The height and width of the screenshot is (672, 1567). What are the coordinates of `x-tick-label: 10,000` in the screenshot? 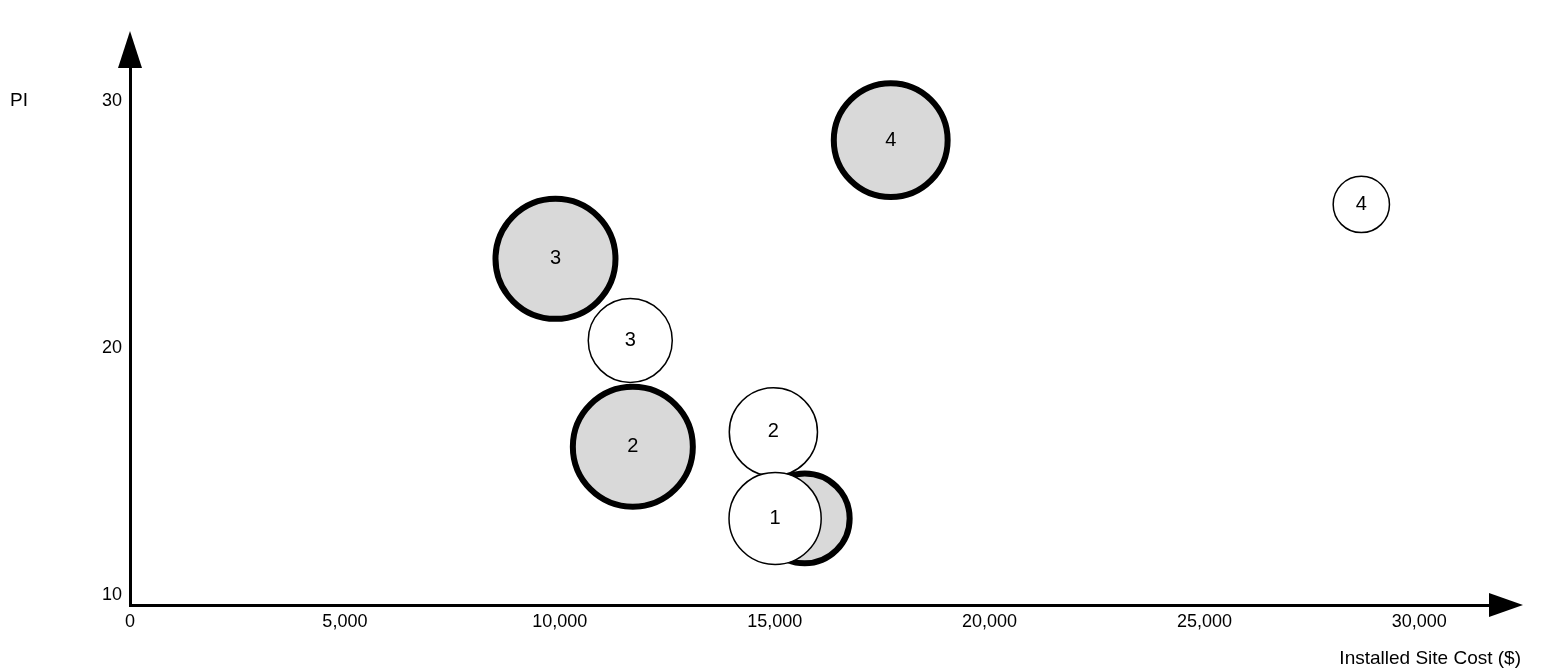 It's located at (560, 620).